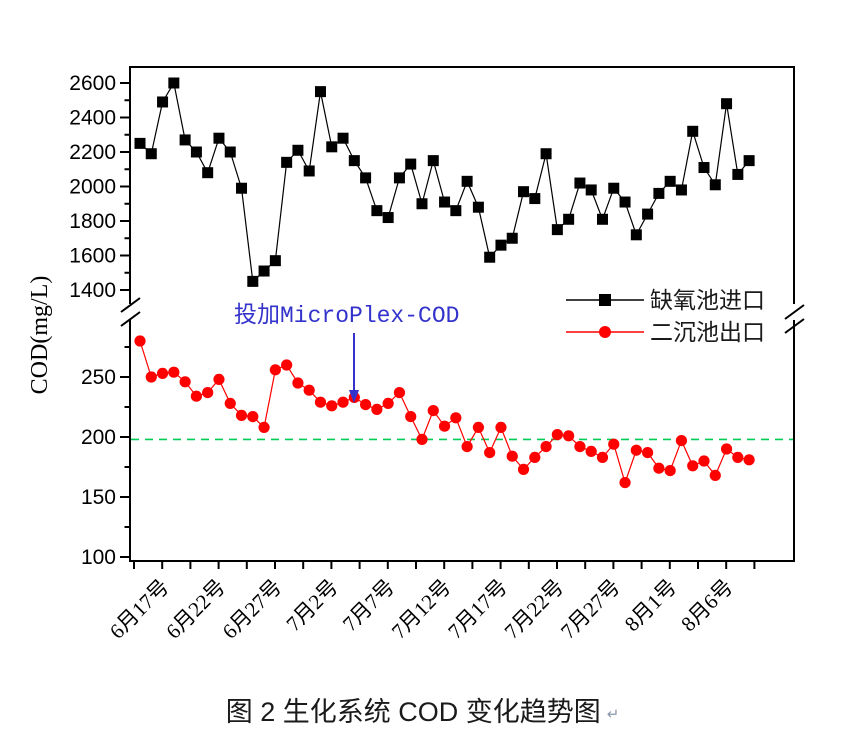 This screenshot has width=845, height=744. I want to click on y-axis-lower-segment: 100 150 200 250, so click(105, 457).